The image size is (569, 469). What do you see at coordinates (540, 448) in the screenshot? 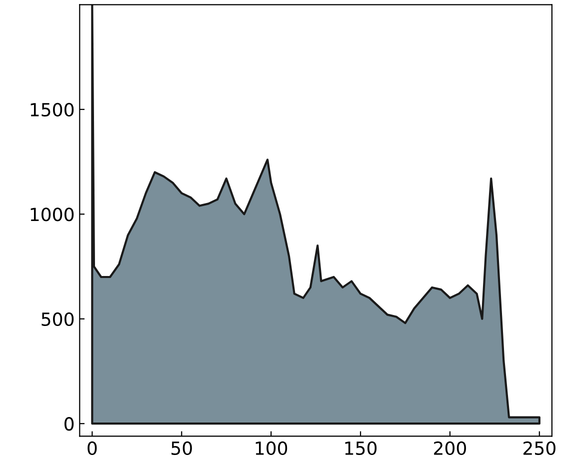
I see `x-tick-label: 250` at bounding box center [540, 448].